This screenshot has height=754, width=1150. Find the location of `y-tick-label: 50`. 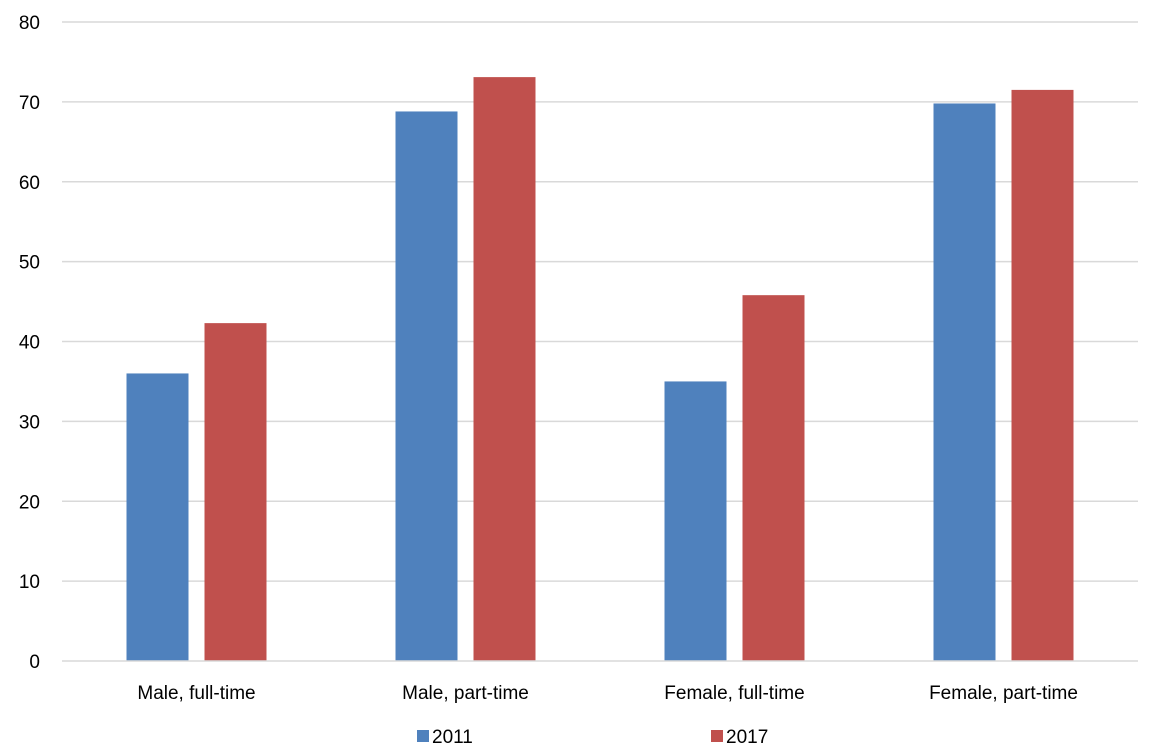

y-tick-label: 50 is located at coordinates (29, 263).